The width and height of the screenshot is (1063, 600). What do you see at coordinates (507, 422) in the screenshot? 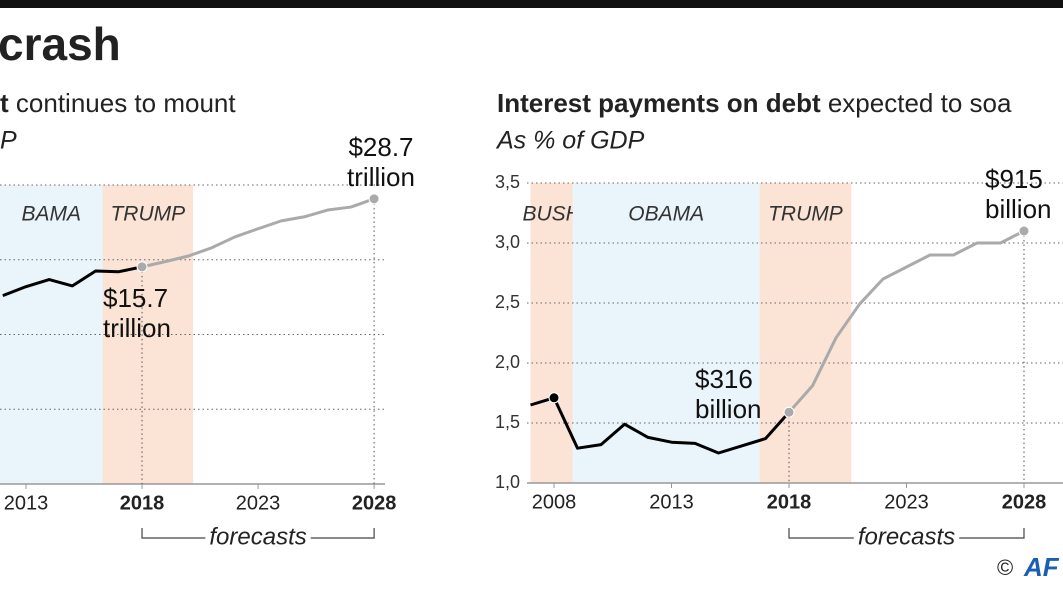
I see `y-tick-label: 1,5` at bounding box center [507, 422].